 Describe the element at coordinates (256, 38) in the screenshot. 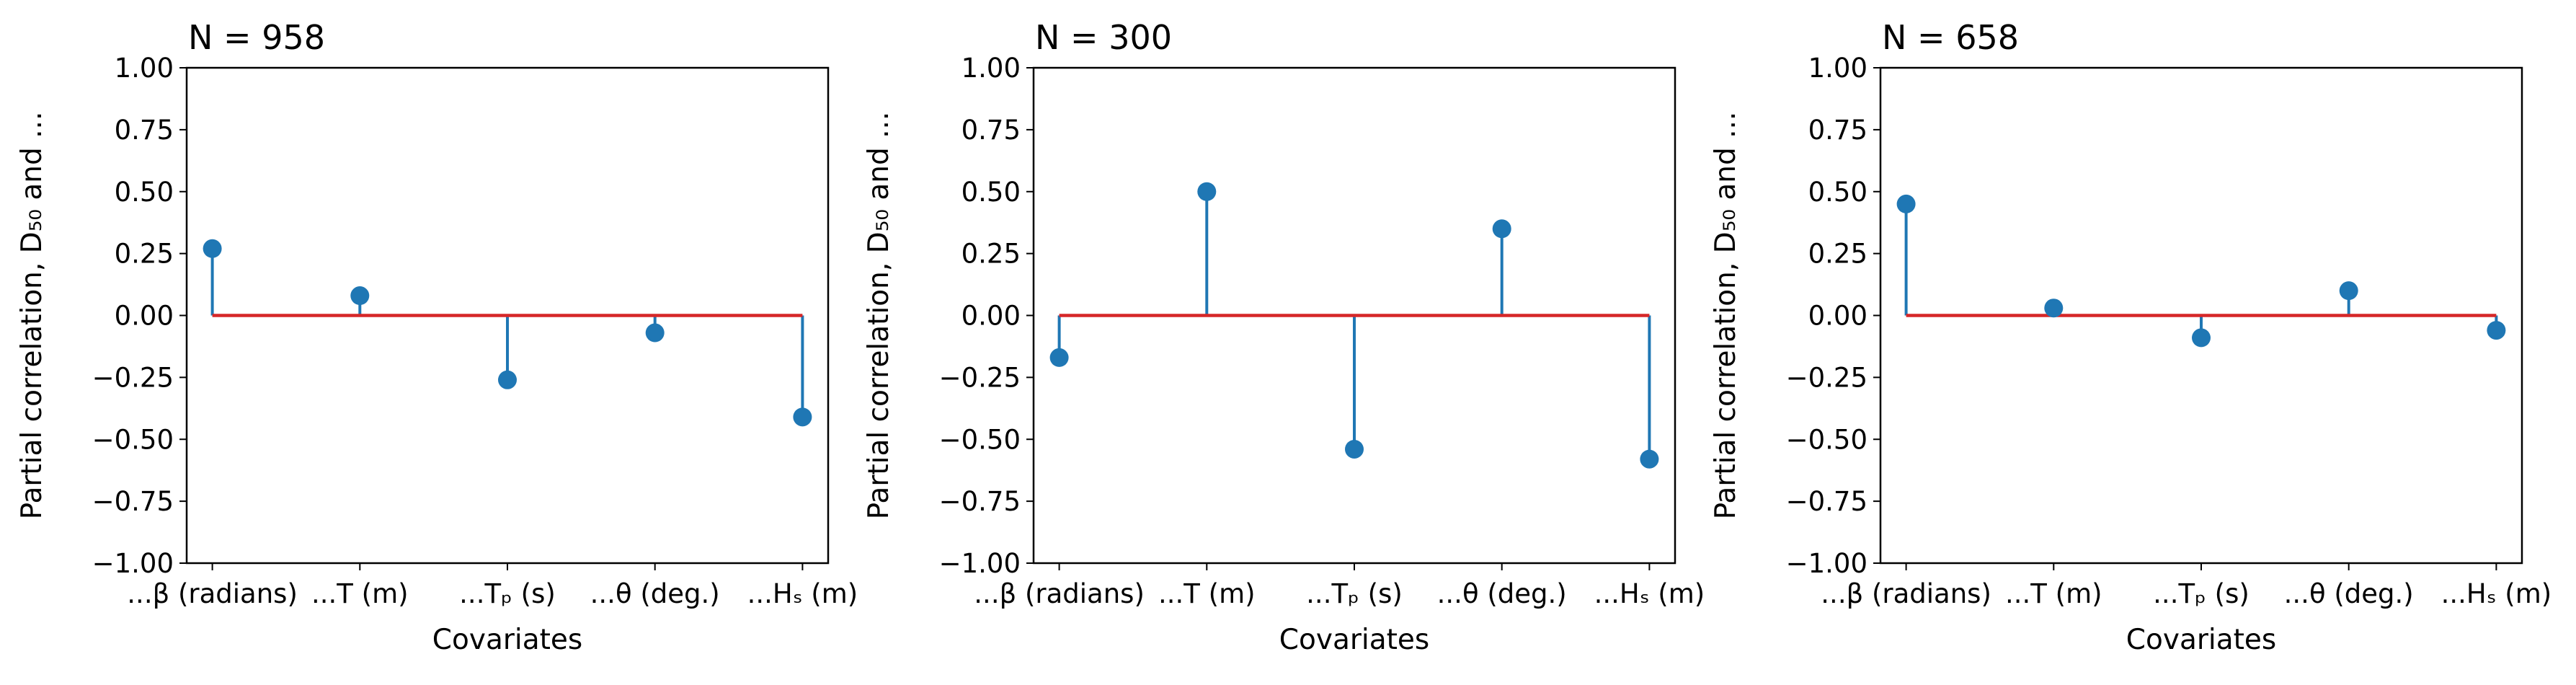

I see `chart-title: N = 958` at that location.